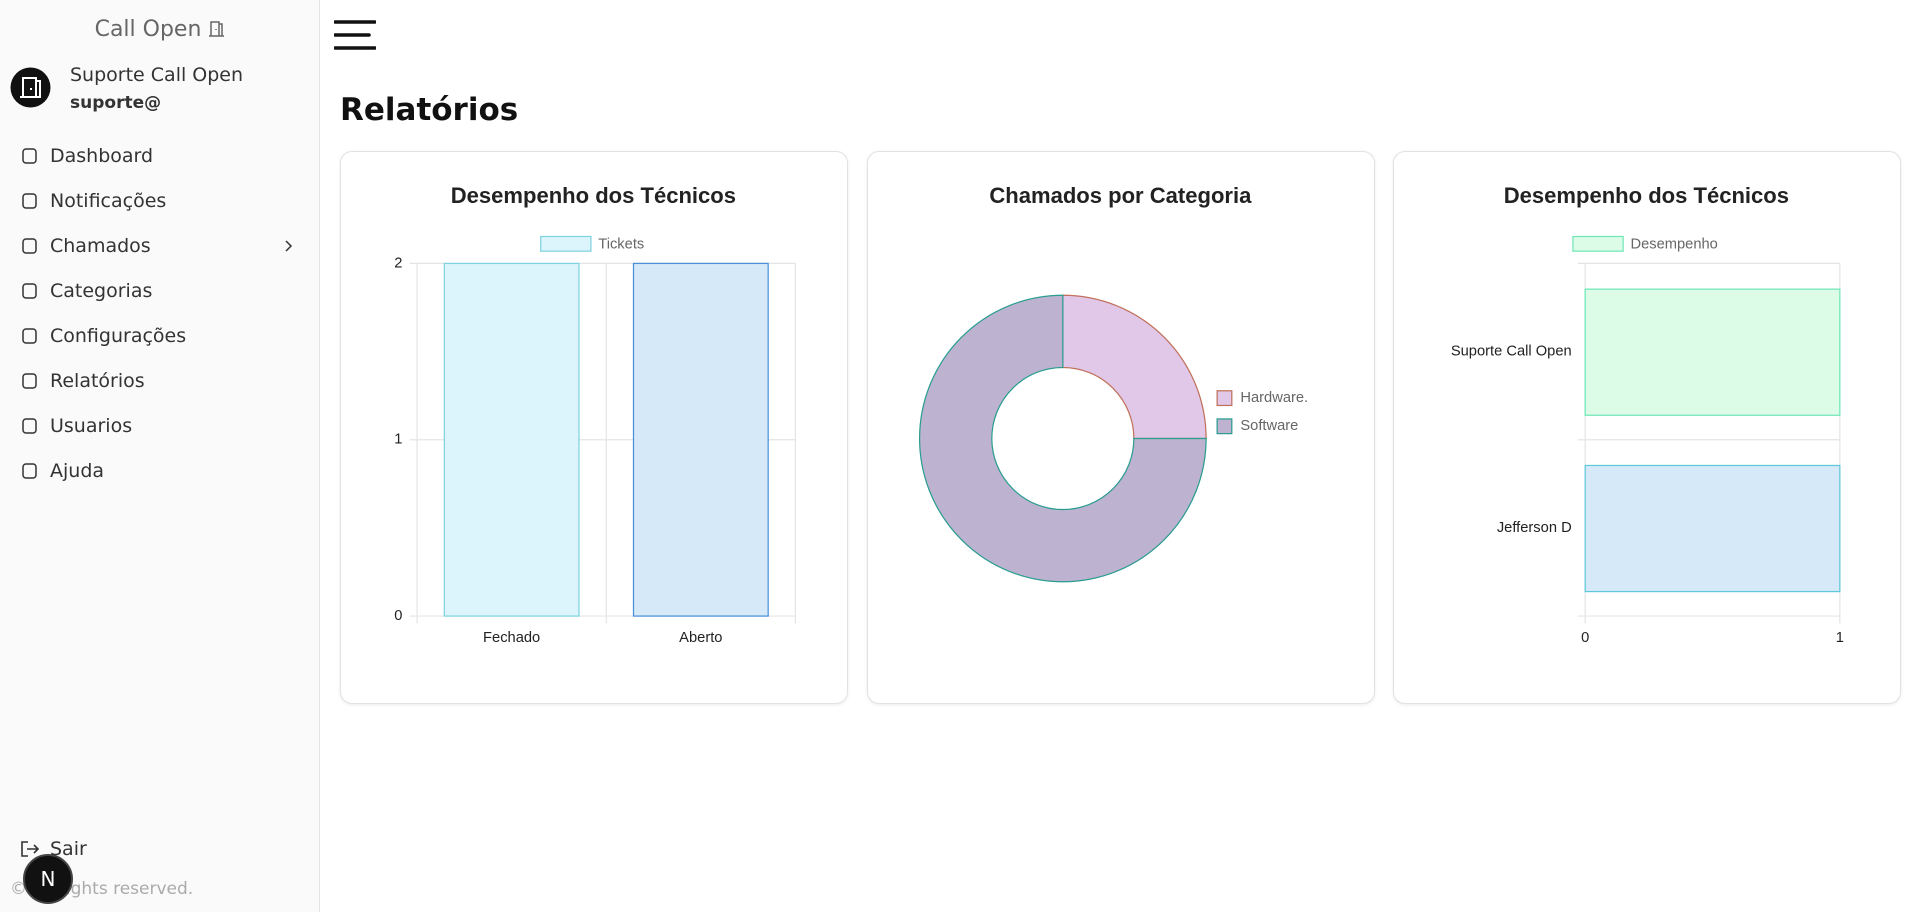 This screenshot has width=1920, height=912. Describe the element at coordinates (1511, 351) in the screenshot. I see `y-tick-label: Suporte Call Open` at that location.